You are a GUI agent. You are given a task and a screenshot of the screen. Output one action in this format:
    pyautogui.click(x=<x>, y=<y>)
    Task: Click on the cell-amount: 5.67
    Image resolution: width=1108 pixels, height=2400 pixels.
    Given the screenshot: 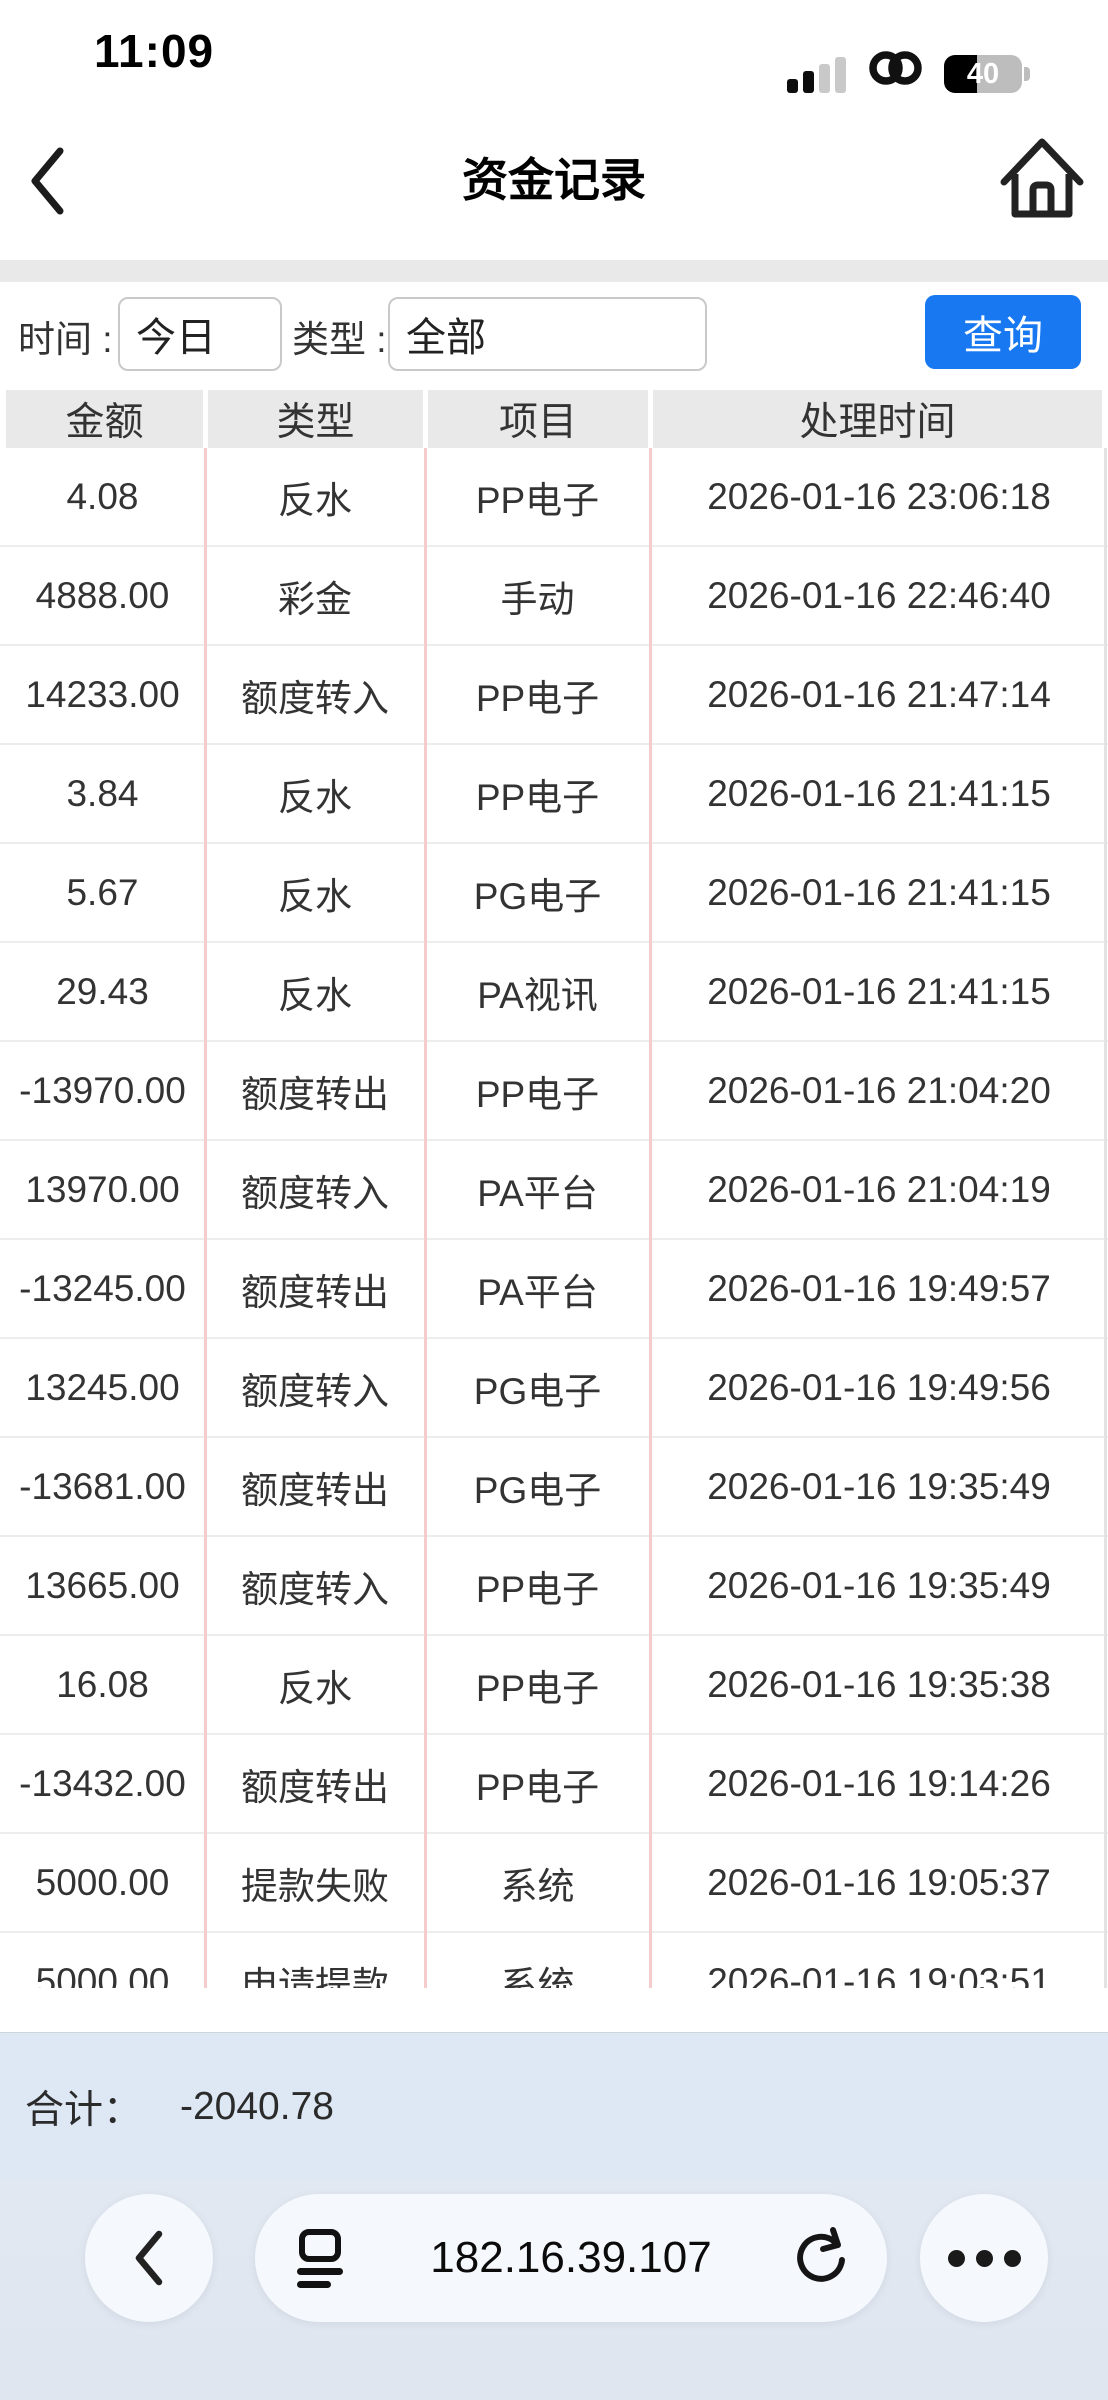 What is the action you would take?
    pyautogui.click(x=102, y=892)
    